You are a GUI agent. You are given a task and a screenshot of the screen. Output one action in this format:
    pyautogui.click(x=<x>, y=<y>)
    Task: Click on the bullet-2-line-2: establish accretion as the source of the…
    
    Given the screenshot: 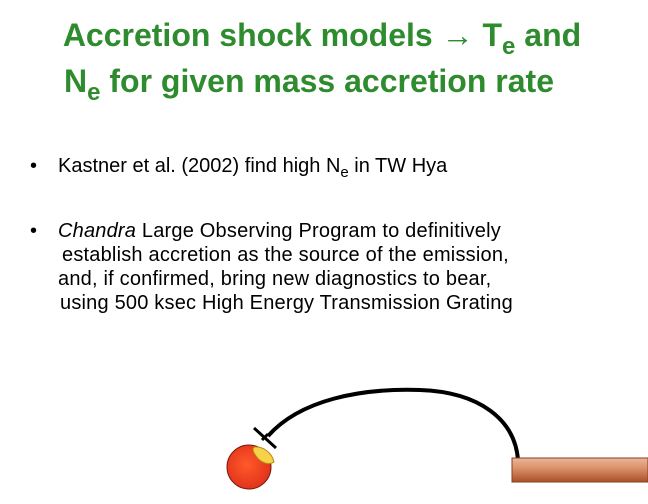 What is the action you would take?
    pyautogui.click(x=285, y=255)
    